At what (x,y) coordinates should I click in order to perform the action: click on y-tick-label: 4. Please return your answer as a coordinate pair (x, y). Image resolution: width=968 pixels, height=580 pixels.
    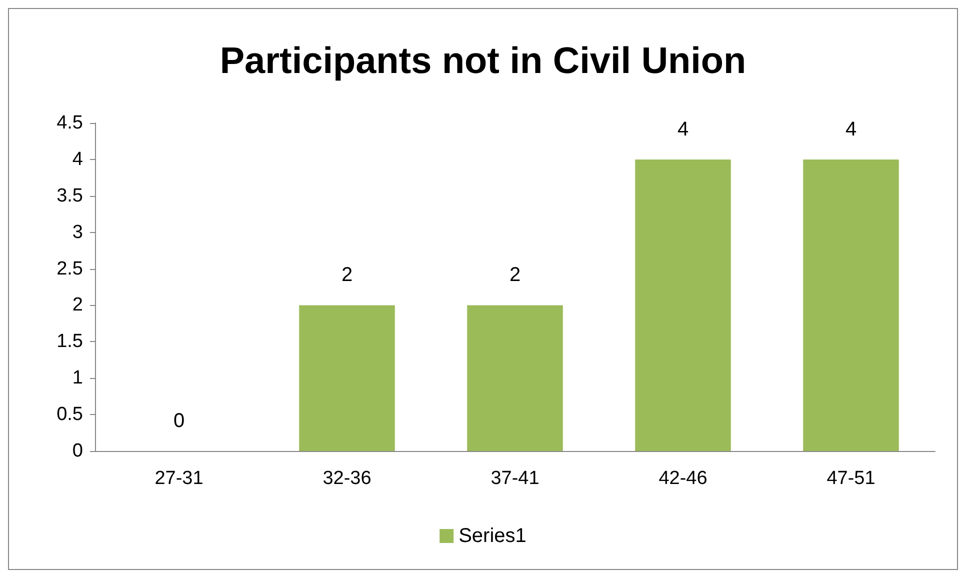
    Looking at the image, I should click on (78, 159).